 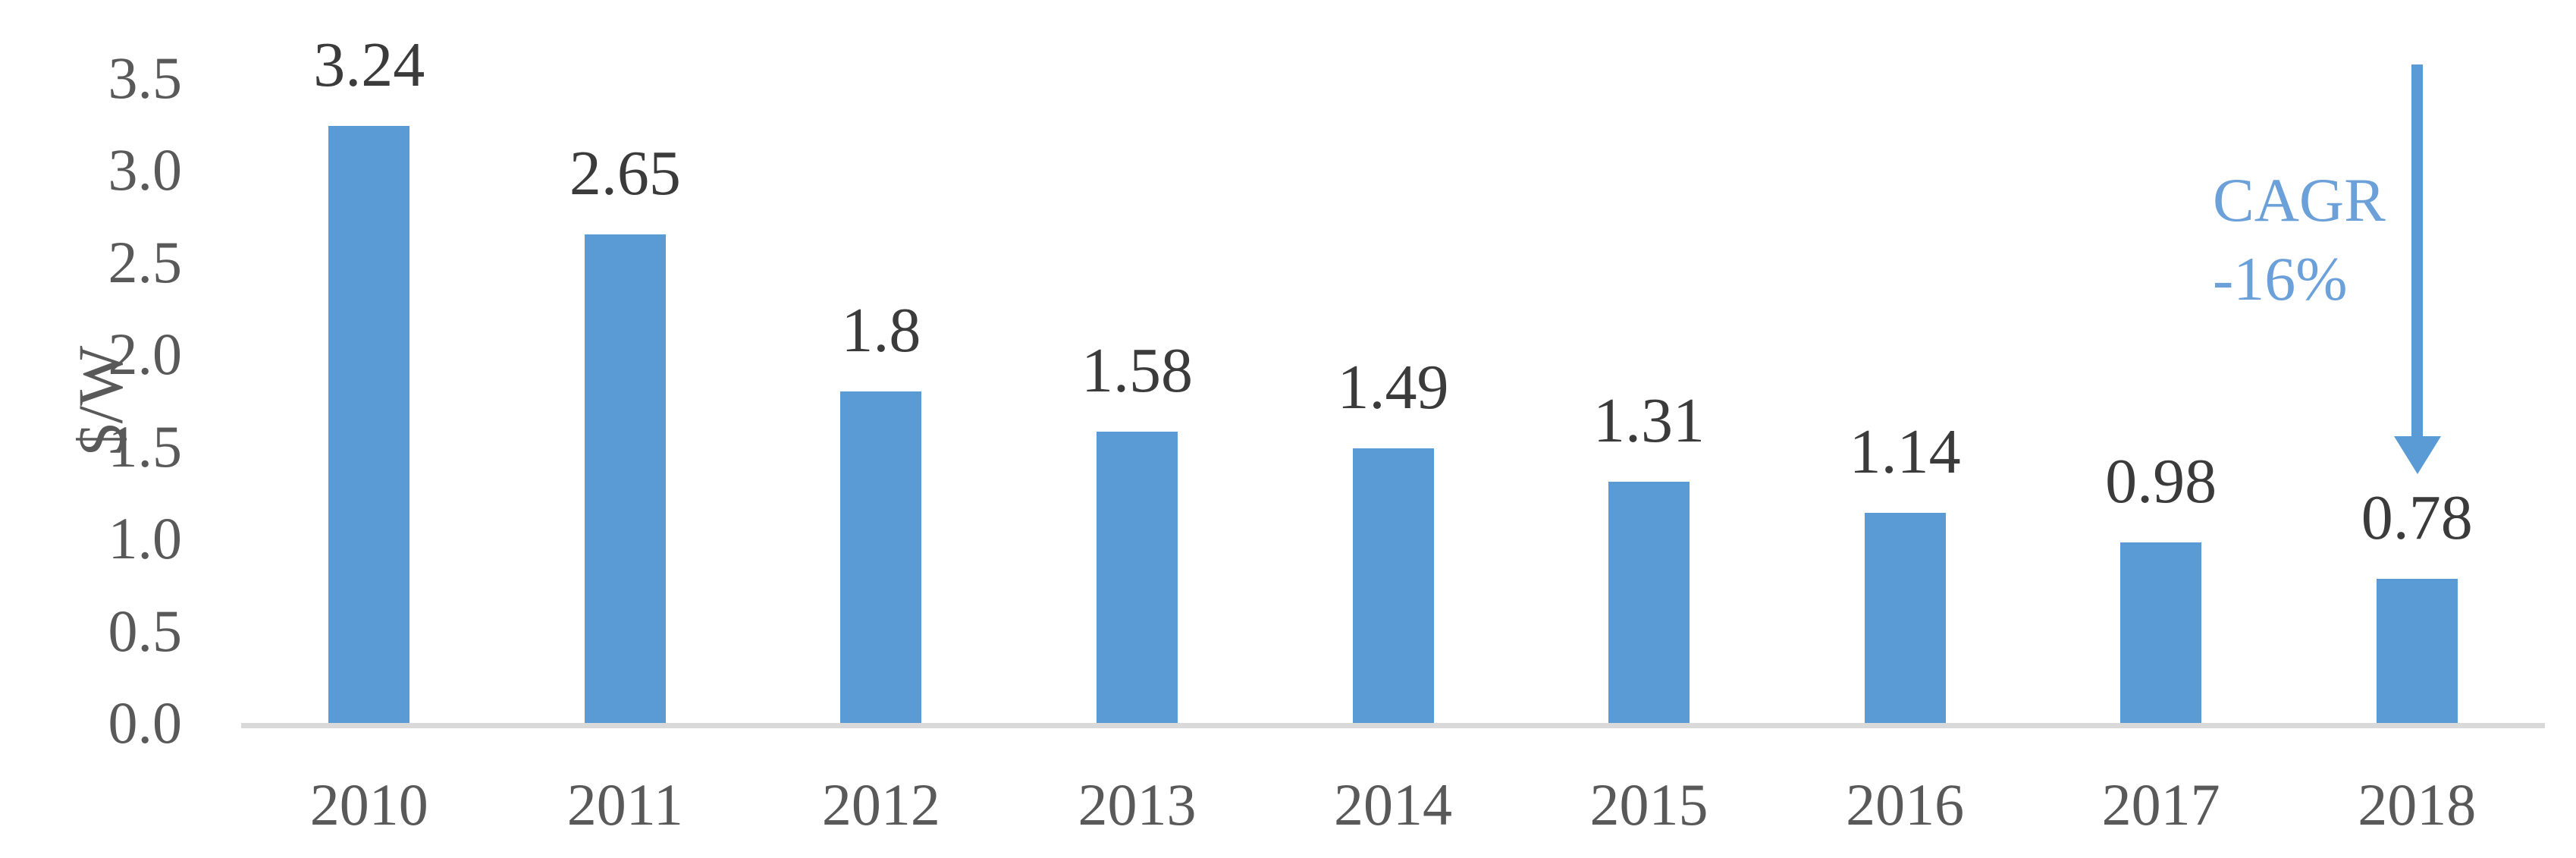 I want to click on data-label-2010: 3.24, so click(x=369, y=64).